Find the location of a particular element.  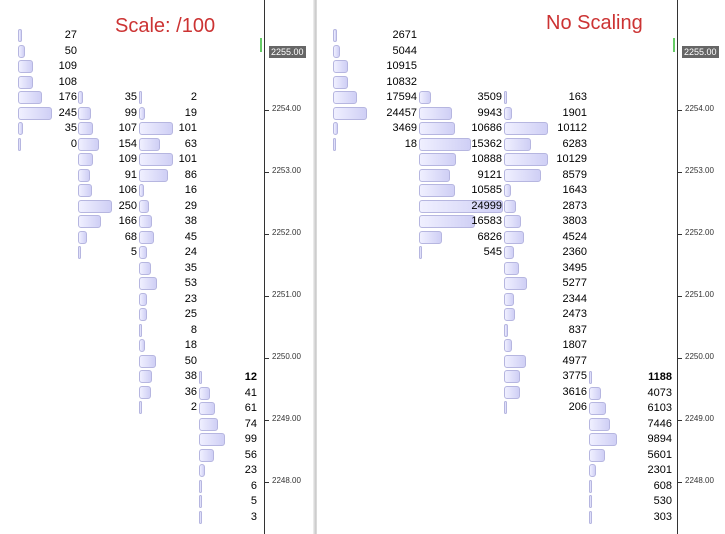

volume-value: 9121 is located at coordinates (489, 174).